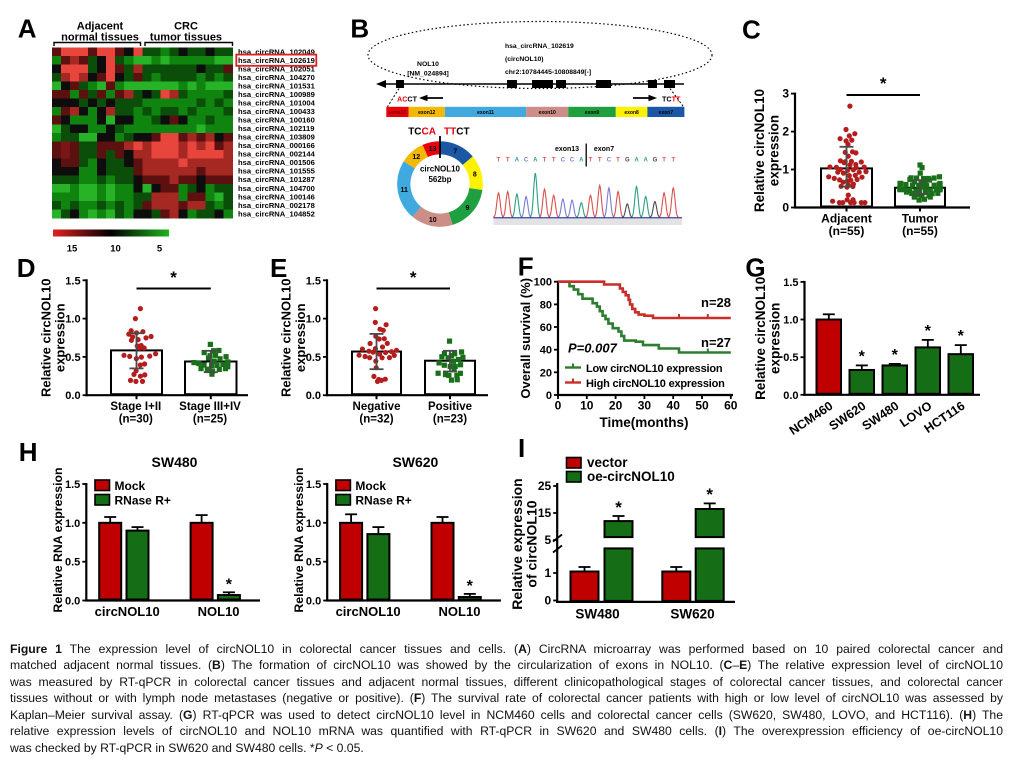 This screenshot has height=774, width=1012. I want to click on svg-text: hsa_circRNA_100146, so click(276, 196).